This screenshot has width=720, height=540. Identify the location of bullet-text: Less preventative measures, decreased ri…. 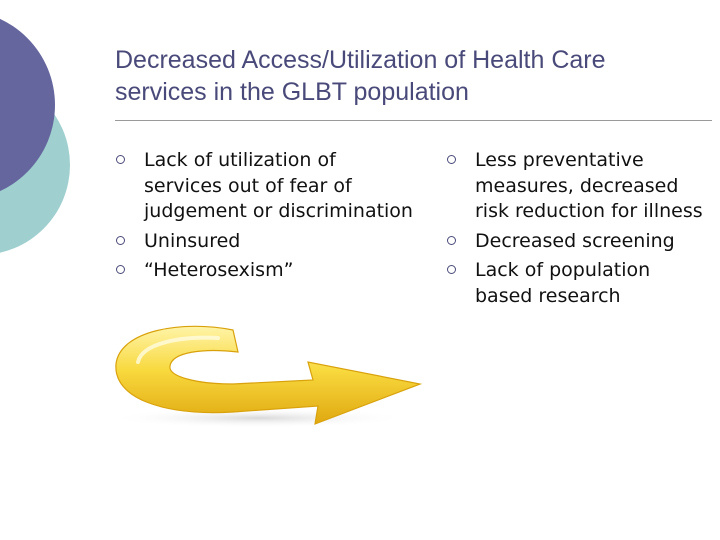
(589, 185).